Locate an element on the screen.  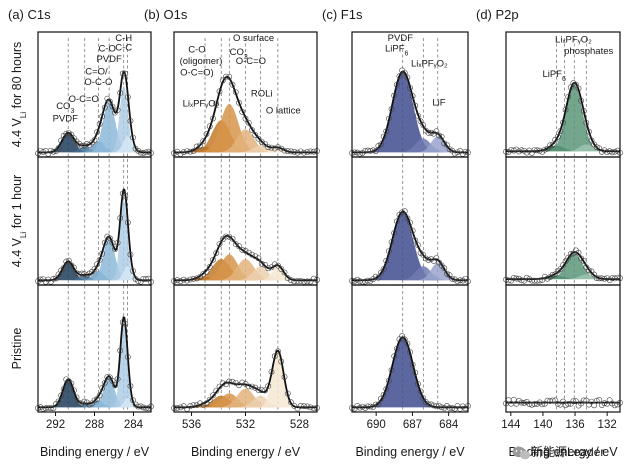
annotation-C1s-3: PVDF is located at coordinates (109, 59).